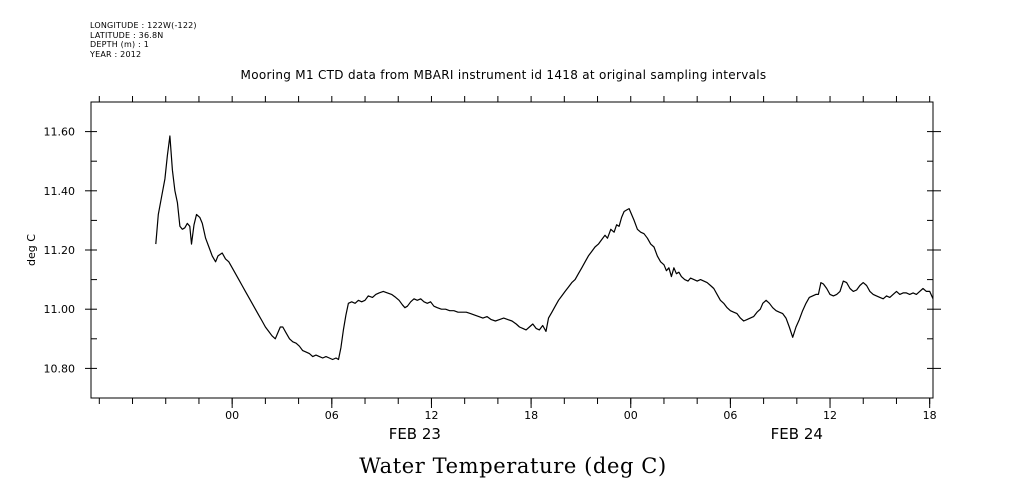  Describe the element at coordinates (60, 309) in the screenshot. I see `y-tick-label: 11.00` at that location.